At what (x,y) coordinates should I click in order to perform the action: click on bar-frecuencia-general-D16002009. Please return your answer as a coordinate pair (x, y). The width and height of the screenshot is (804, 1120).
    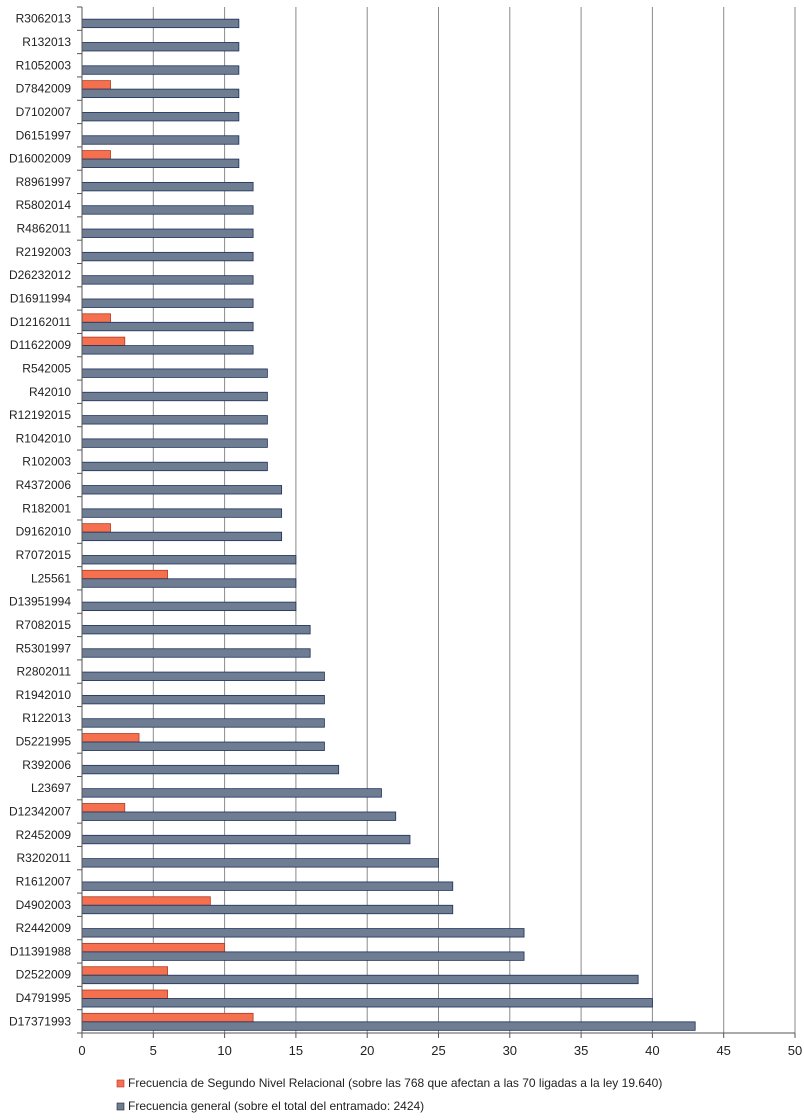
    Looking at the image, I should click on (160, 163).